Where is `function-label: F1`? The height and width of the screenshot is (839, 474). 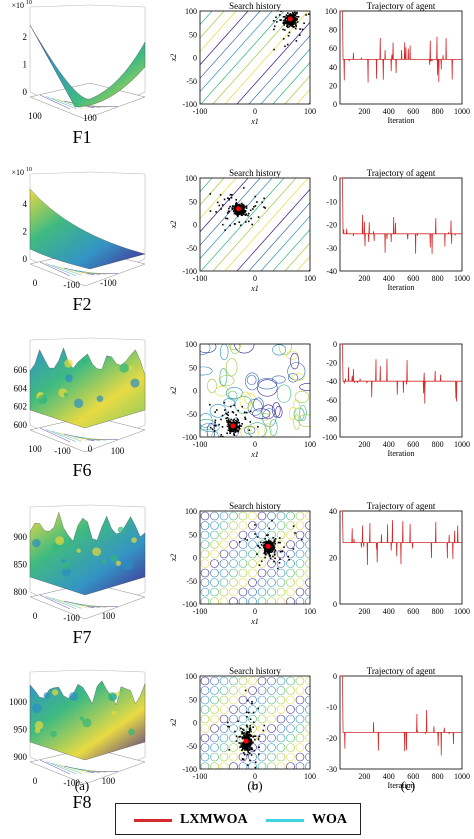 function-label: F1 is located at coordinates (81, 137).